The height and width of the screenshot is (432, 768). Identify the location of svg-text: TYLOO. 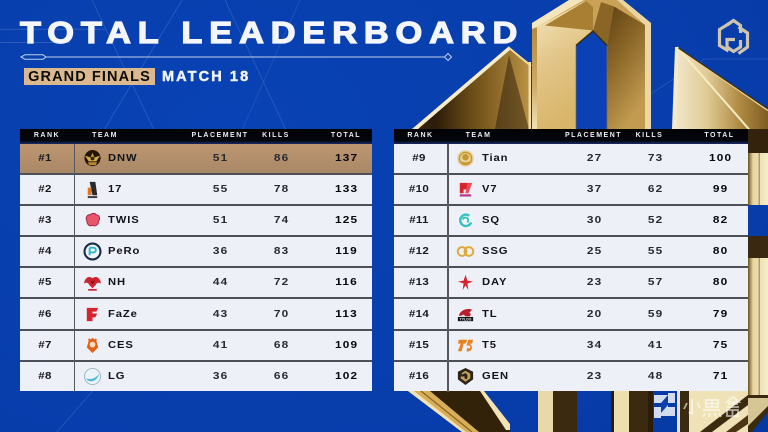
(466, 319).